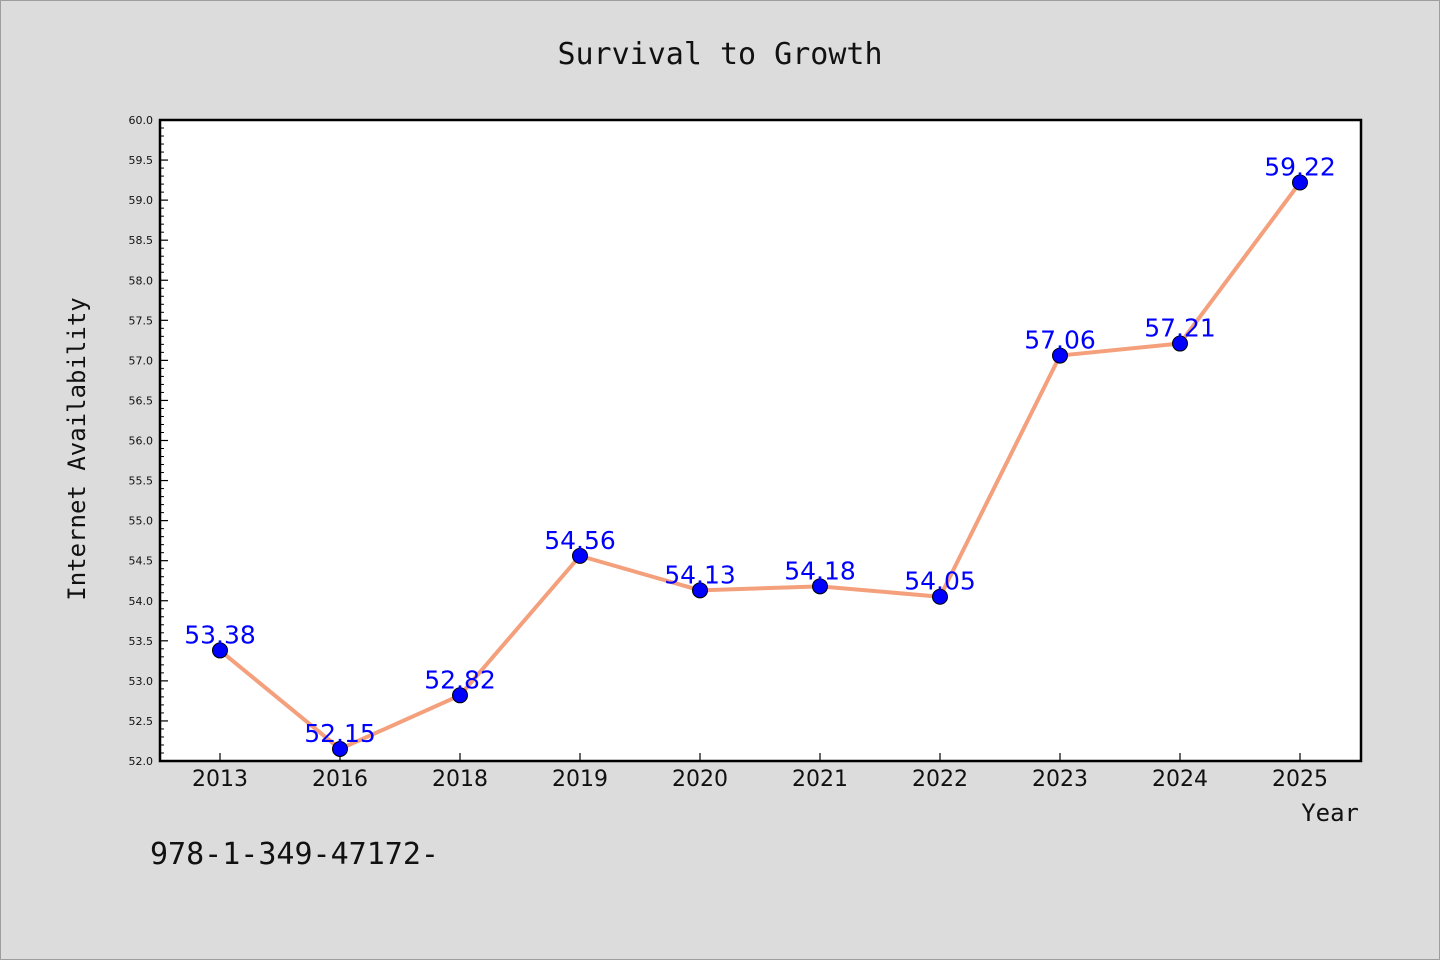 The width and height of the screenshot is (1440, 960). Describe the element at coordinates (141, 441) in the screenshot. I see `y-tick-label: 56.0` at that location.